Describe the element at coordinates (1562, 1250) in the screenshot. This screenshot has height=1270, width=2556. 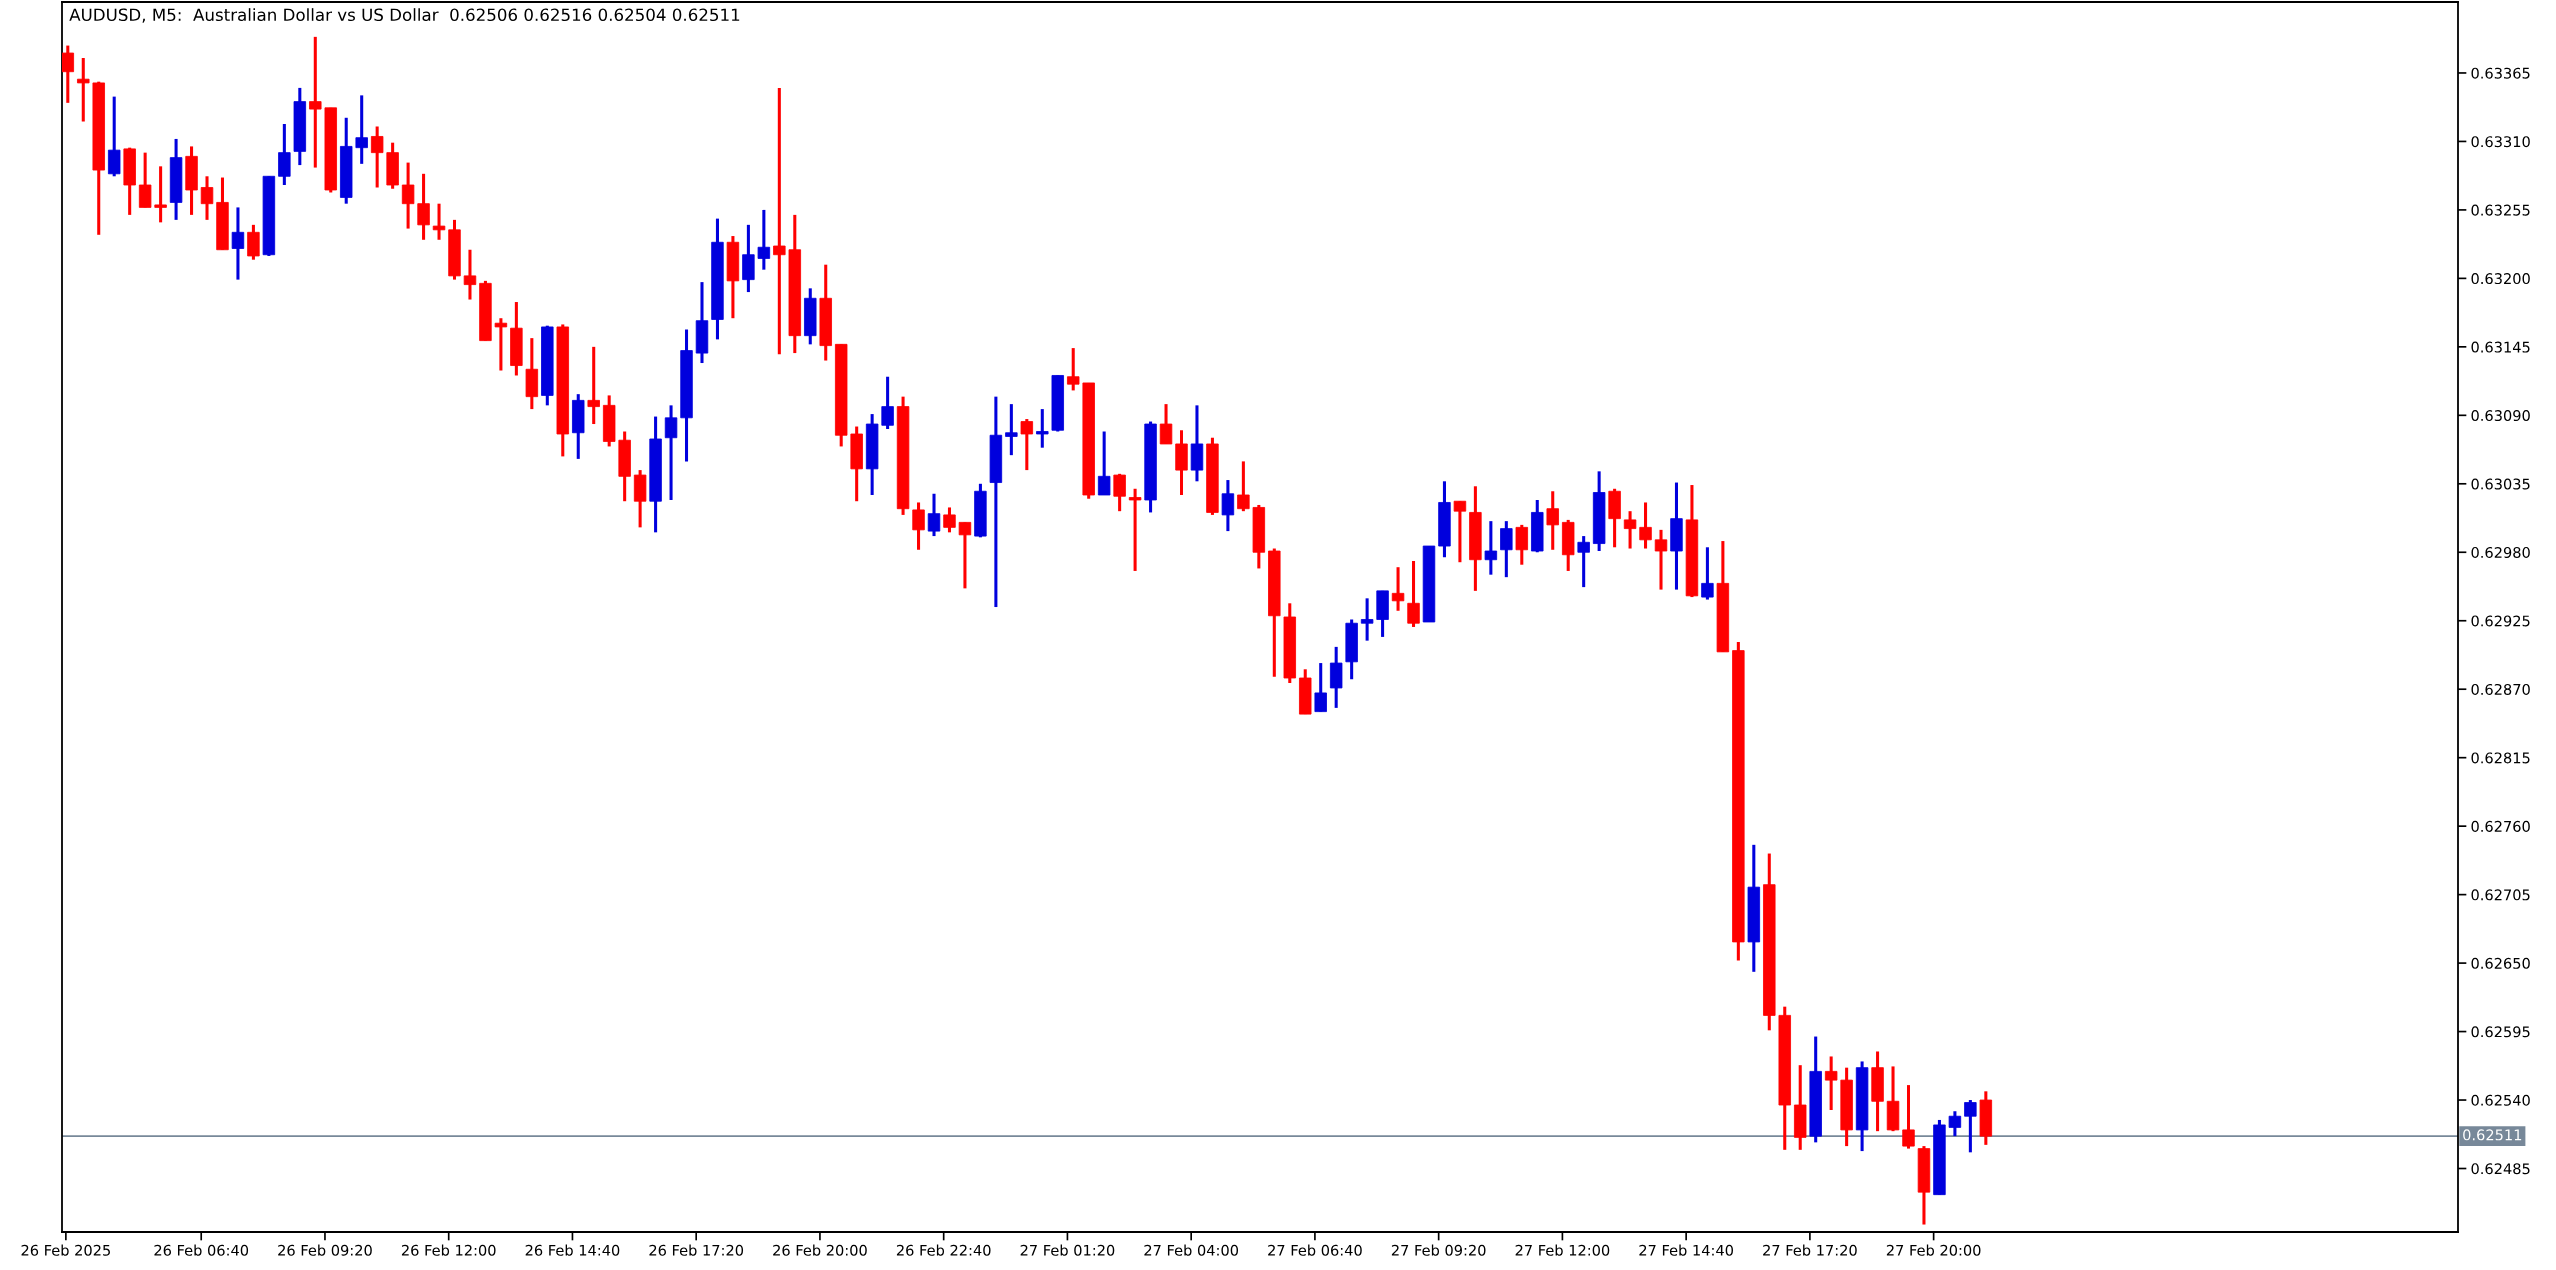
I see `x-tick-label: 27 Feb 12:00` at that location.